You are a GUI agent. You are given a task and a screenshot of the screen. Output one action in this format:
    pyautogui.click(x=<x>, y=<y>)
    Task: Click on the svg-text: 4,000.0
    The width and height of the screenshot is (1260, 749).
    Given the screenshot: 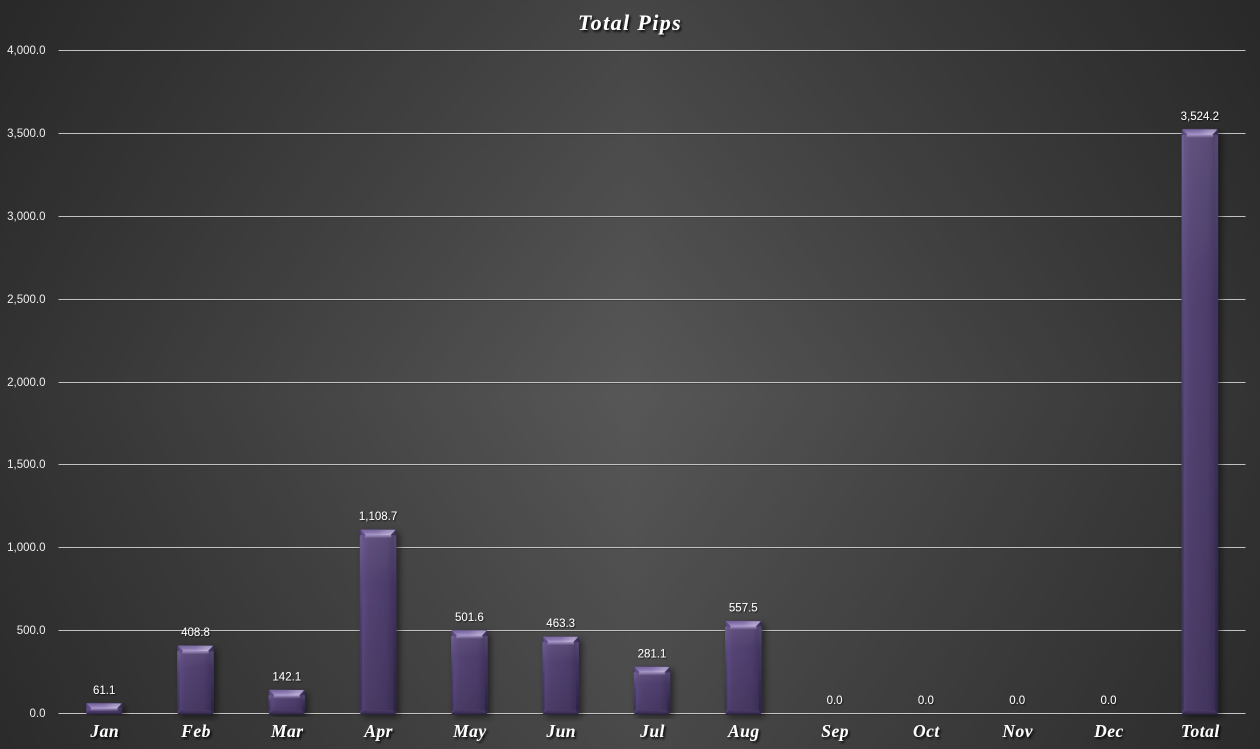 What is the action you would take?
    pyautogui.click(x=26, y=51)
    